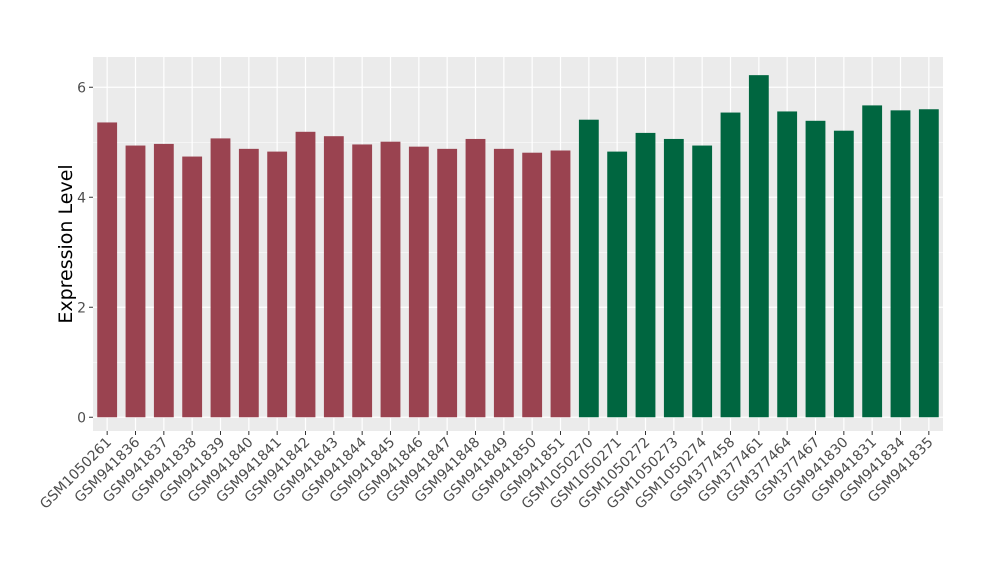 This screenshot has height=580, width=1000. Describe the element at coordinates (135, 281) in the screenshot. I see `bar-gsm941836` at that location.